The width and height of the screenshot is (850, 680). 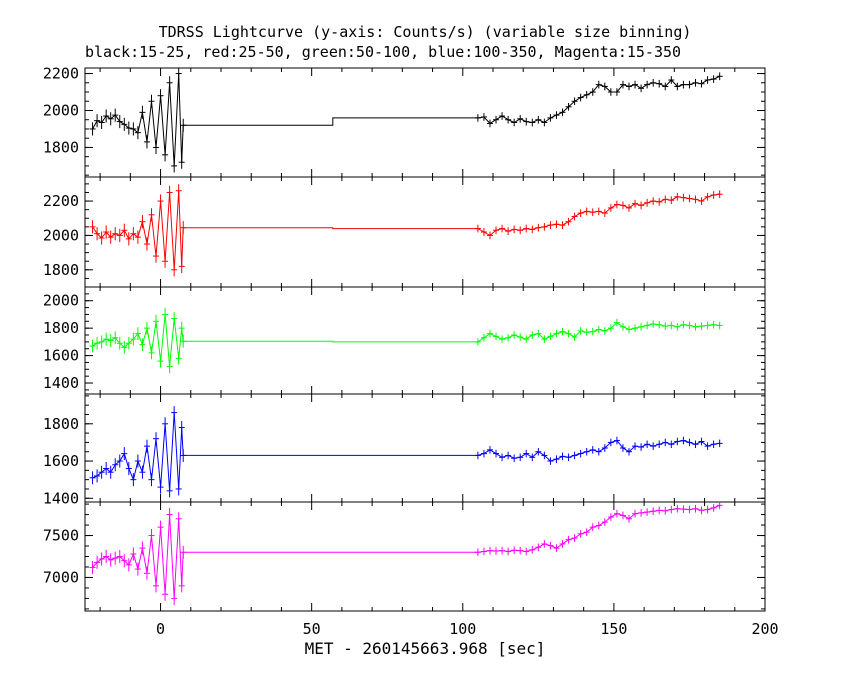 What do you see at coordinates (613, 629) in the screenshot?
I see `x-tick-label: 150` at bounding box center [613, 629].